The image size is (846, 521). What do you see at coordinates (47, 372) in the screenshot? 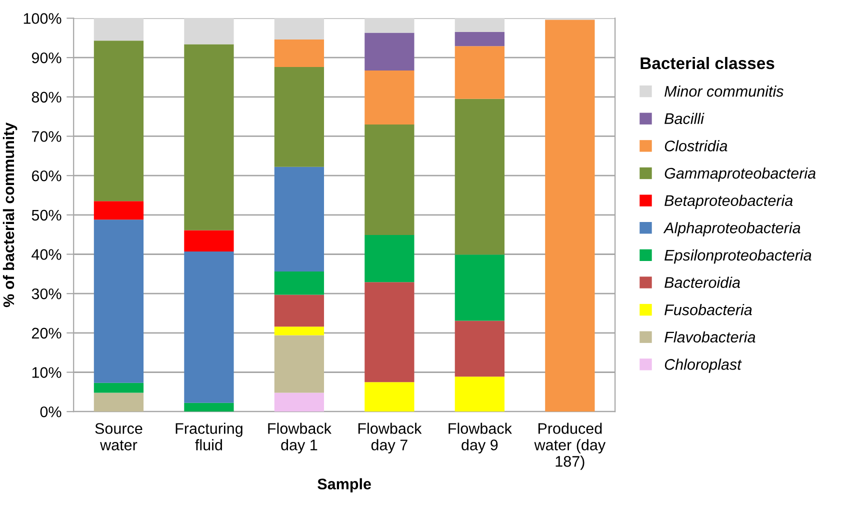
I see `y-tick-label: 10%` at bounding box center [47, 372].